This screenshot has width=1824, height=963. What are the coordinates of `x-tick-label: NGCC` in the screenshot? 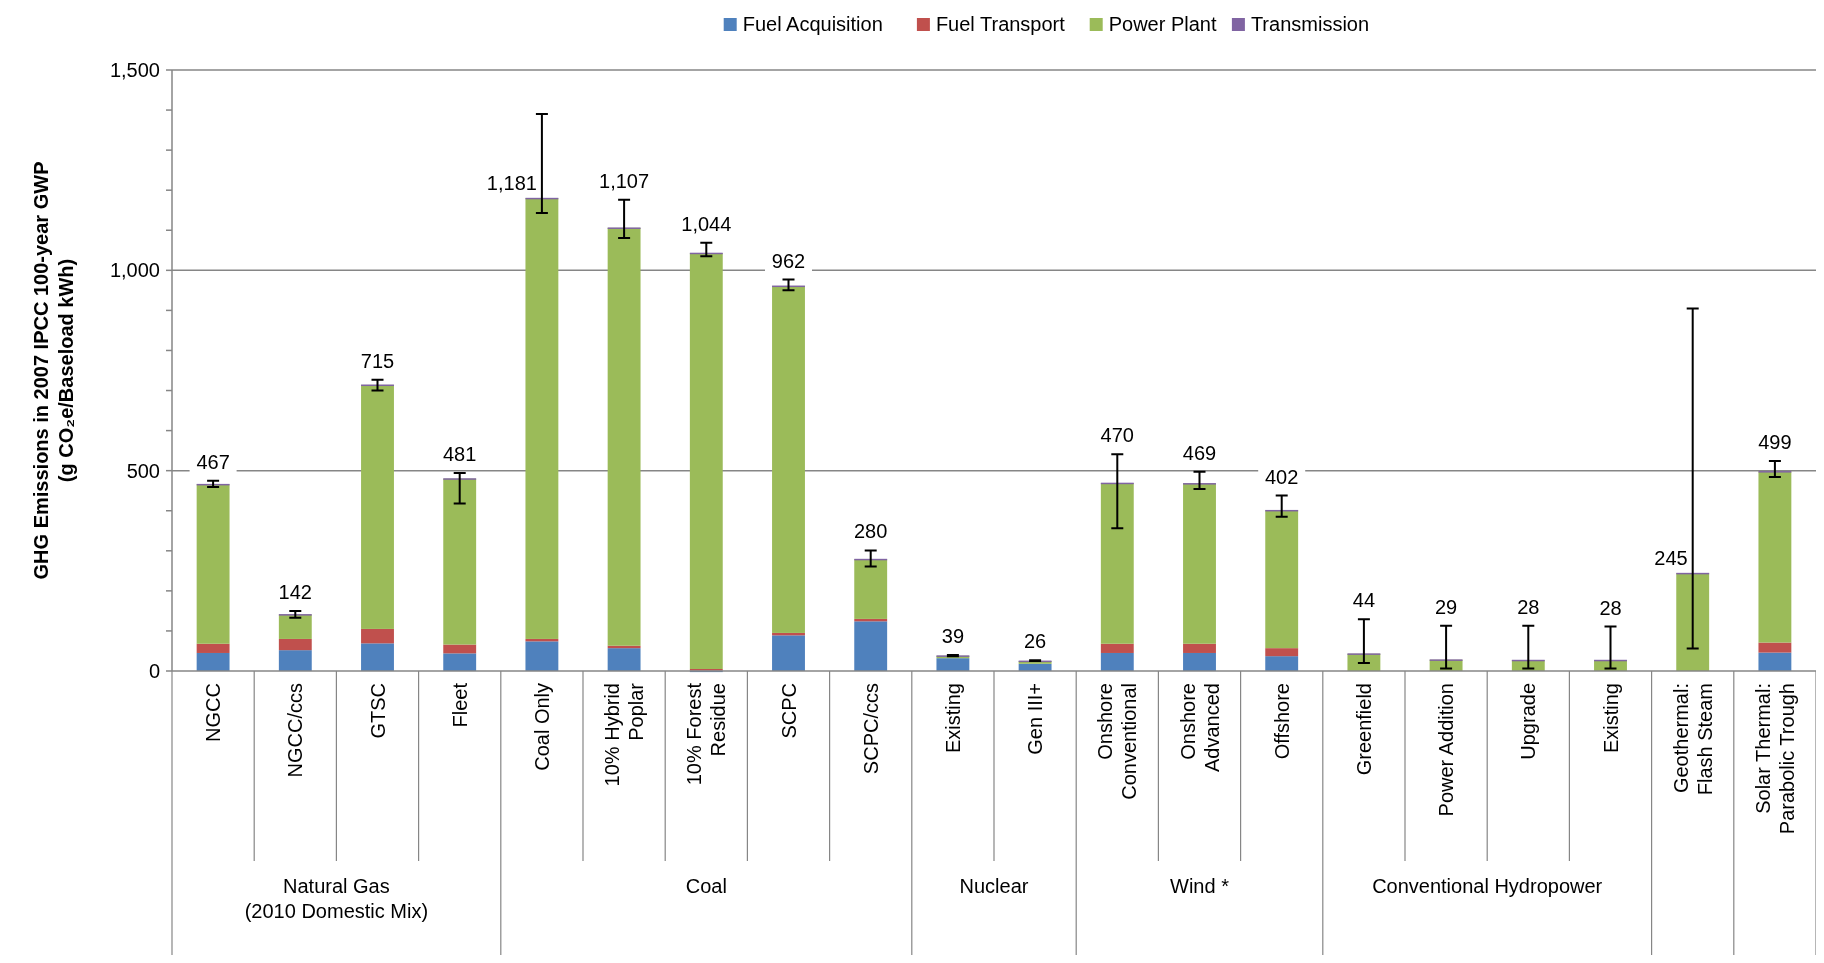 It's located at (213, 712).